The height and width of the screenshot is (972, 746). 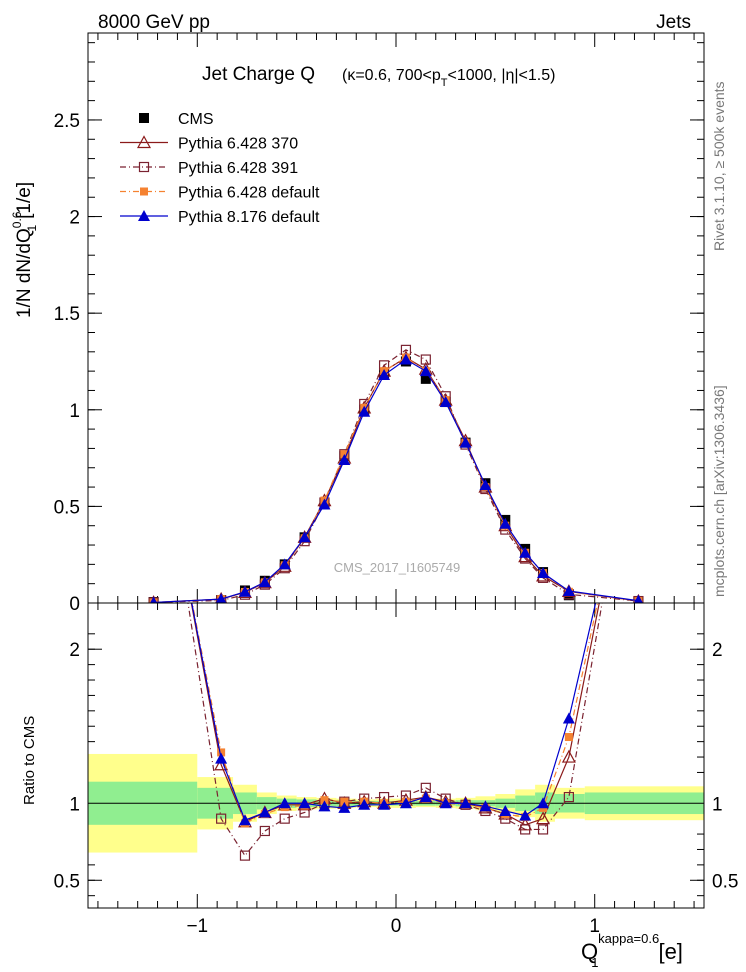 What do you see at coordinates (397, 567) in the screenshot?
I see `analysis-watermark: CMS_2017_I1605749` at bounding box center [397, 567].